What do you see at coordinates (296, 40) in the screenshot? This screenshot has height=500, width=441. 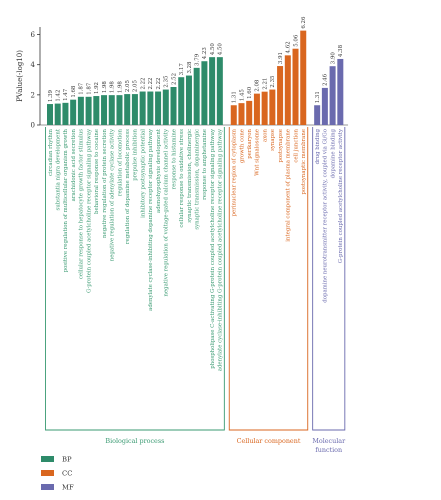 I see `bar-value-label: 5.06` at bounding box center [296, 40].